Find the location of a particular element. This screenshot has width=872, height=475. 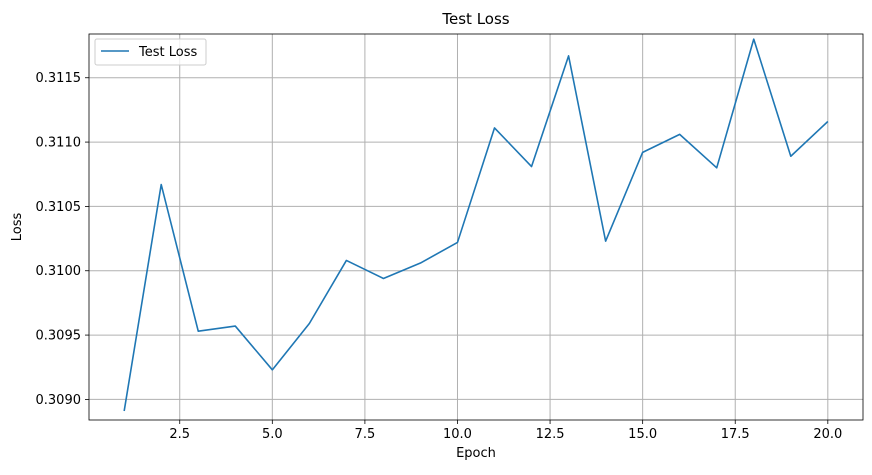

chart-title: Test Loss is located at coordinates (475, 19).